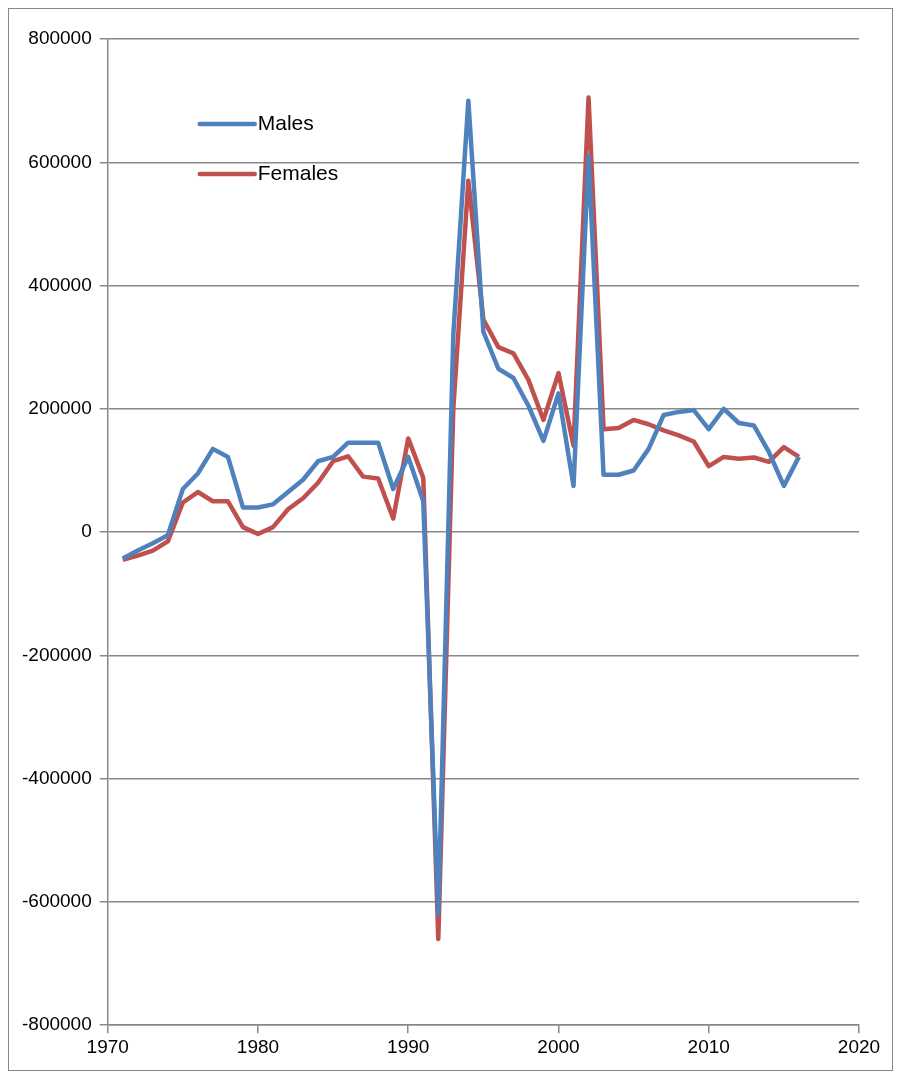  I want to click on legend-label: Females, so click(298, 172).